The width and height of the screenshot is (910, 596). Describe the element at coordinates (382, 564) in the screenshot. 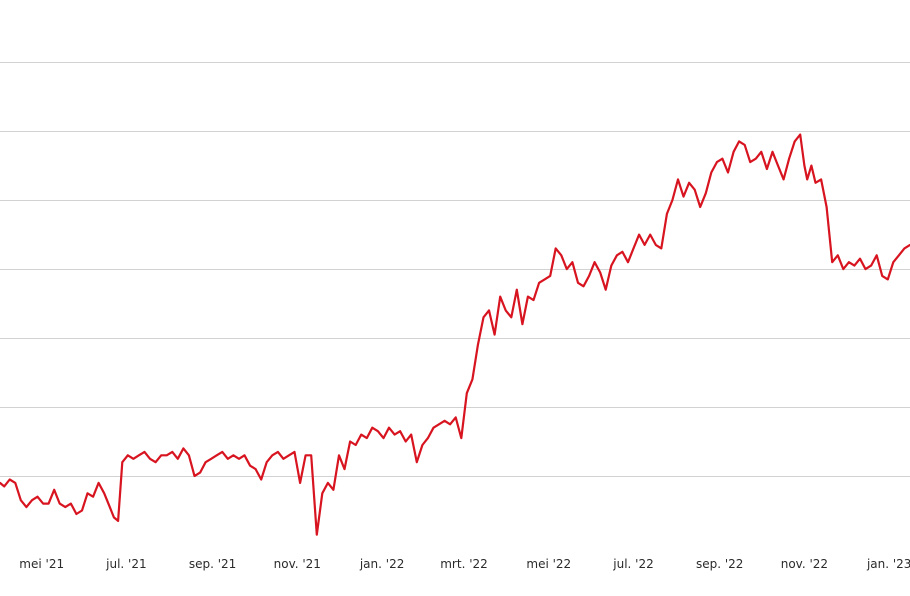

I see `x-tick-label: jan. '22` at that location.